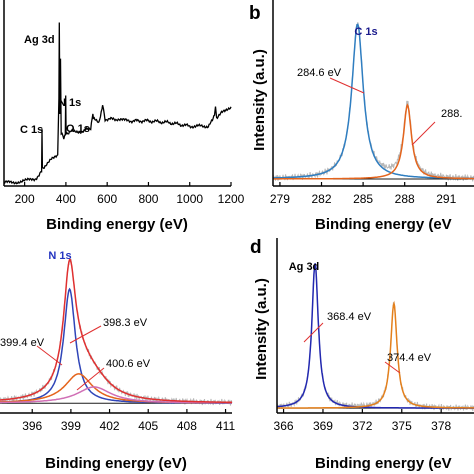 The height and width of the screenshot is (474, 474). I want to click on panel-b-plot, so click(373, 102).